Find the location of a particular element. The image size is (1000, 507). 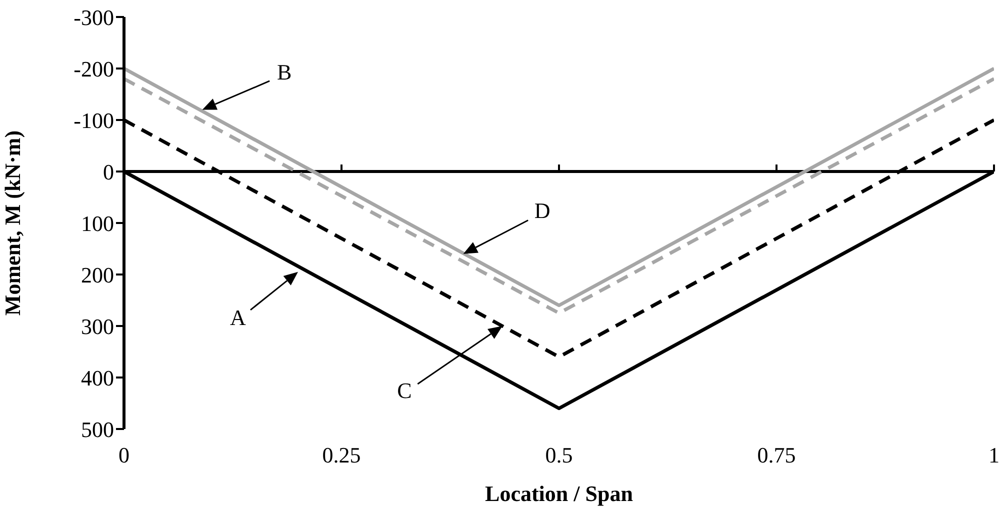

annotation: D is located at coordinates (542, 210).